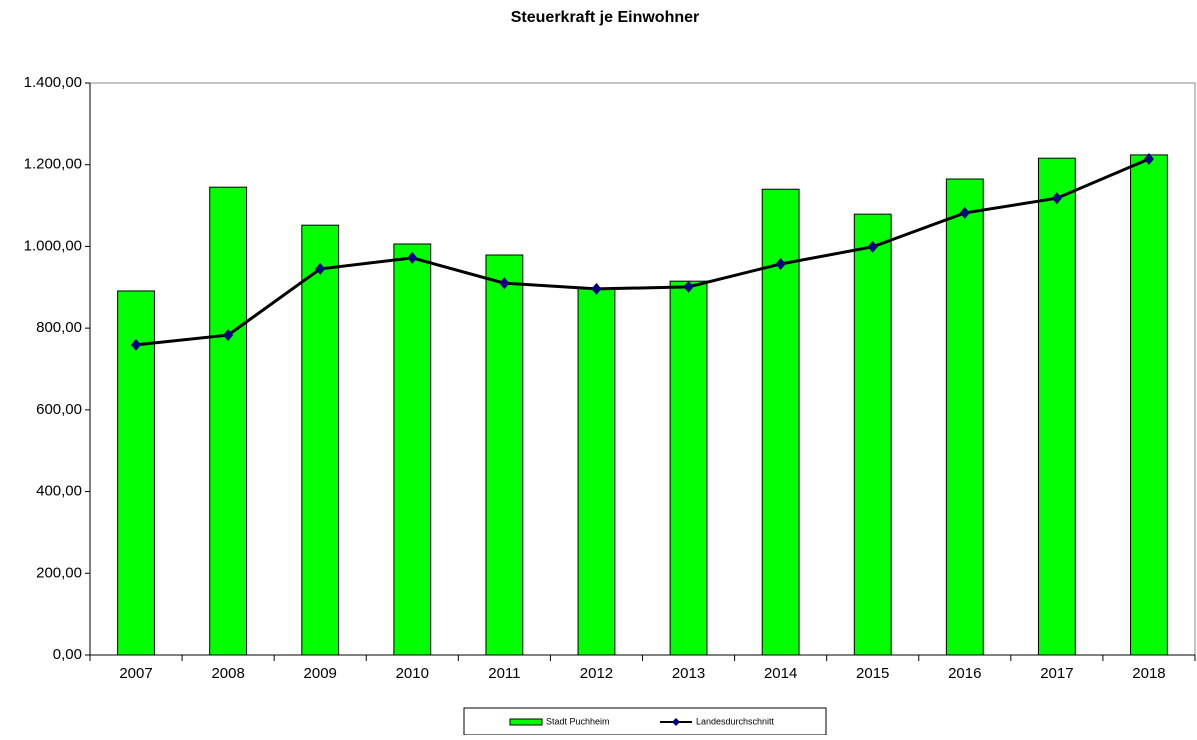 Image resolution: width=1197 pixels, height=740 pixels. What do you see at coordinates (578, 721) in the screenshot?
I see `legend-label: Stadt Puchheim` at bounding box center [578, 721].